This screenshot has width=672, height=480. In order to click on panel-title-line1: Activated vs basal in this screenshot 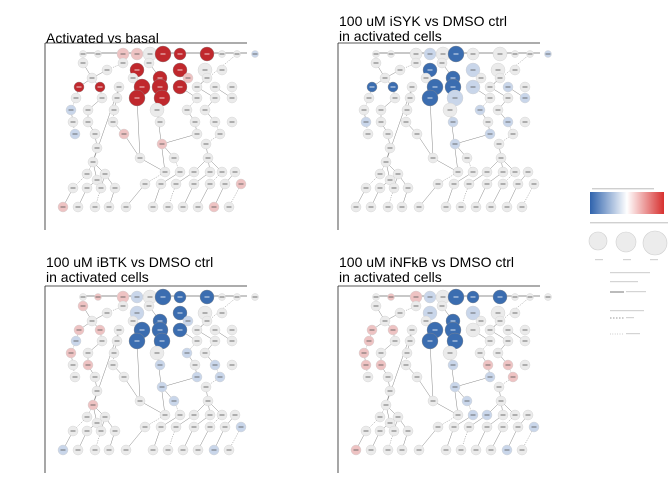, I will do `click(102, 38)`.